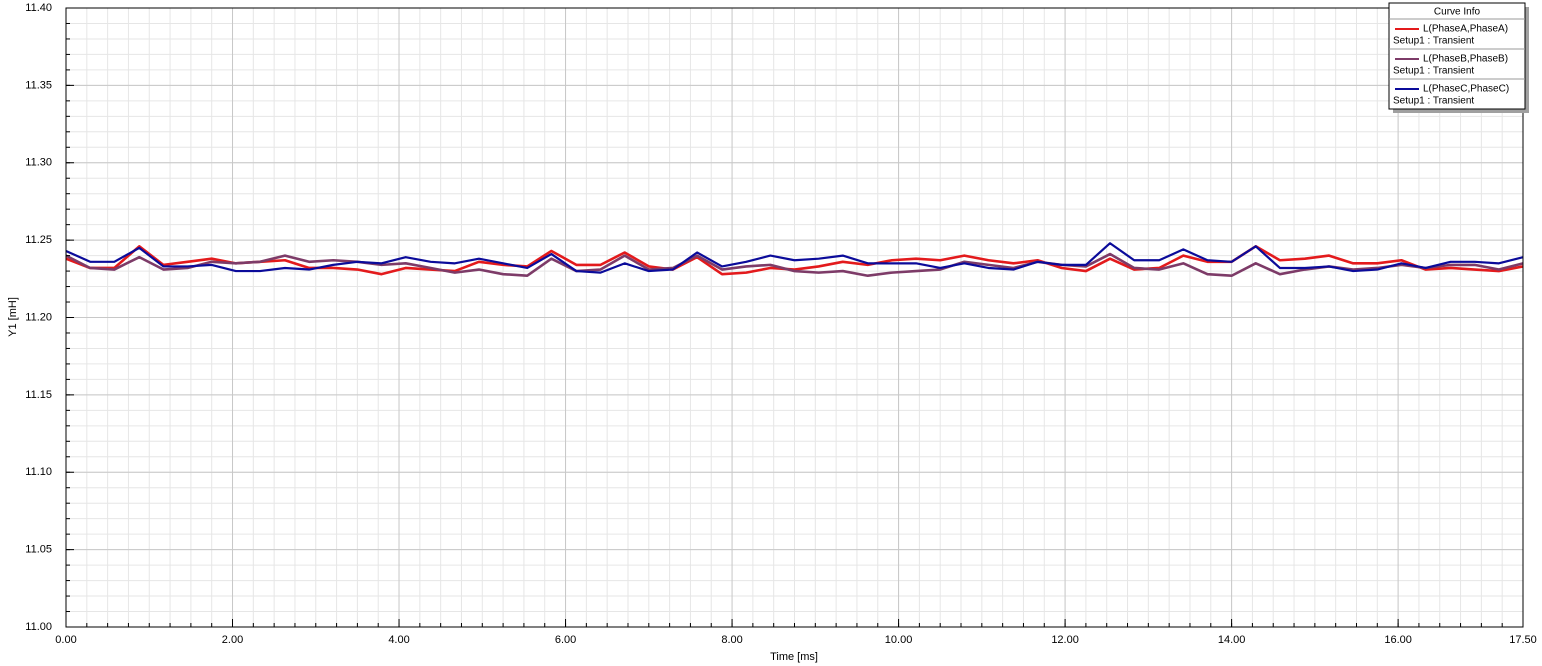 This screenshot has width=1542, height=666. What do you see at coordinates (1465, 59) in the screenshot?
I see `legend-label: L(PhaseB,PhaseB)` at bounding box center [1465, 59].